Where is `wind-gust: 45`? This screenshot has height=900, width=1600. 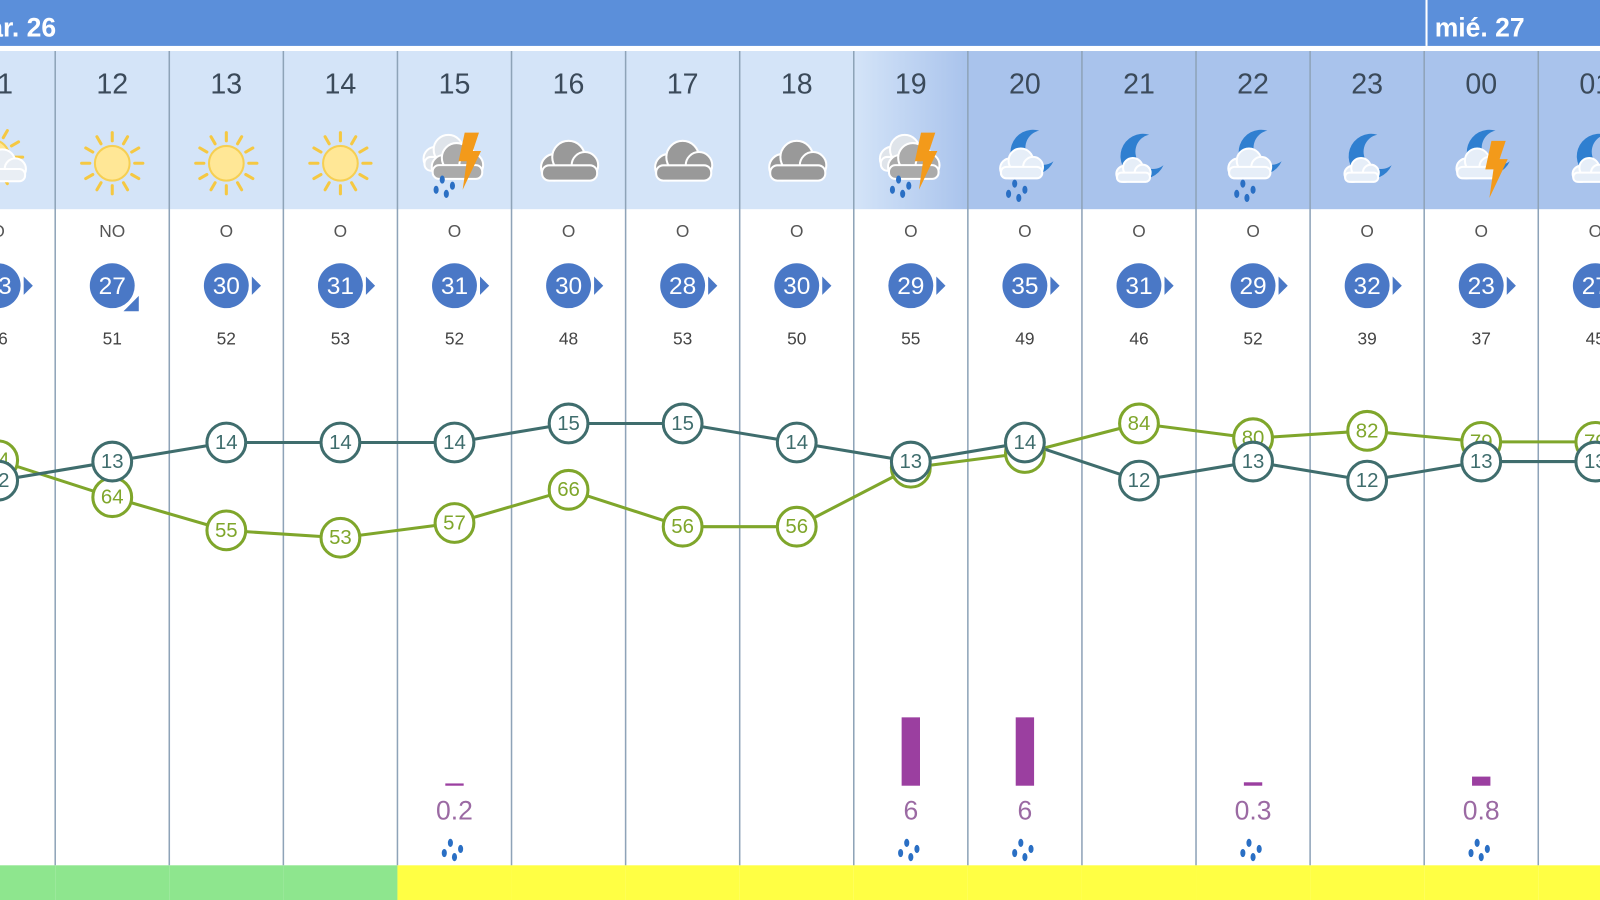
wind-gust: 45 is located at coordinates (1593, 338).